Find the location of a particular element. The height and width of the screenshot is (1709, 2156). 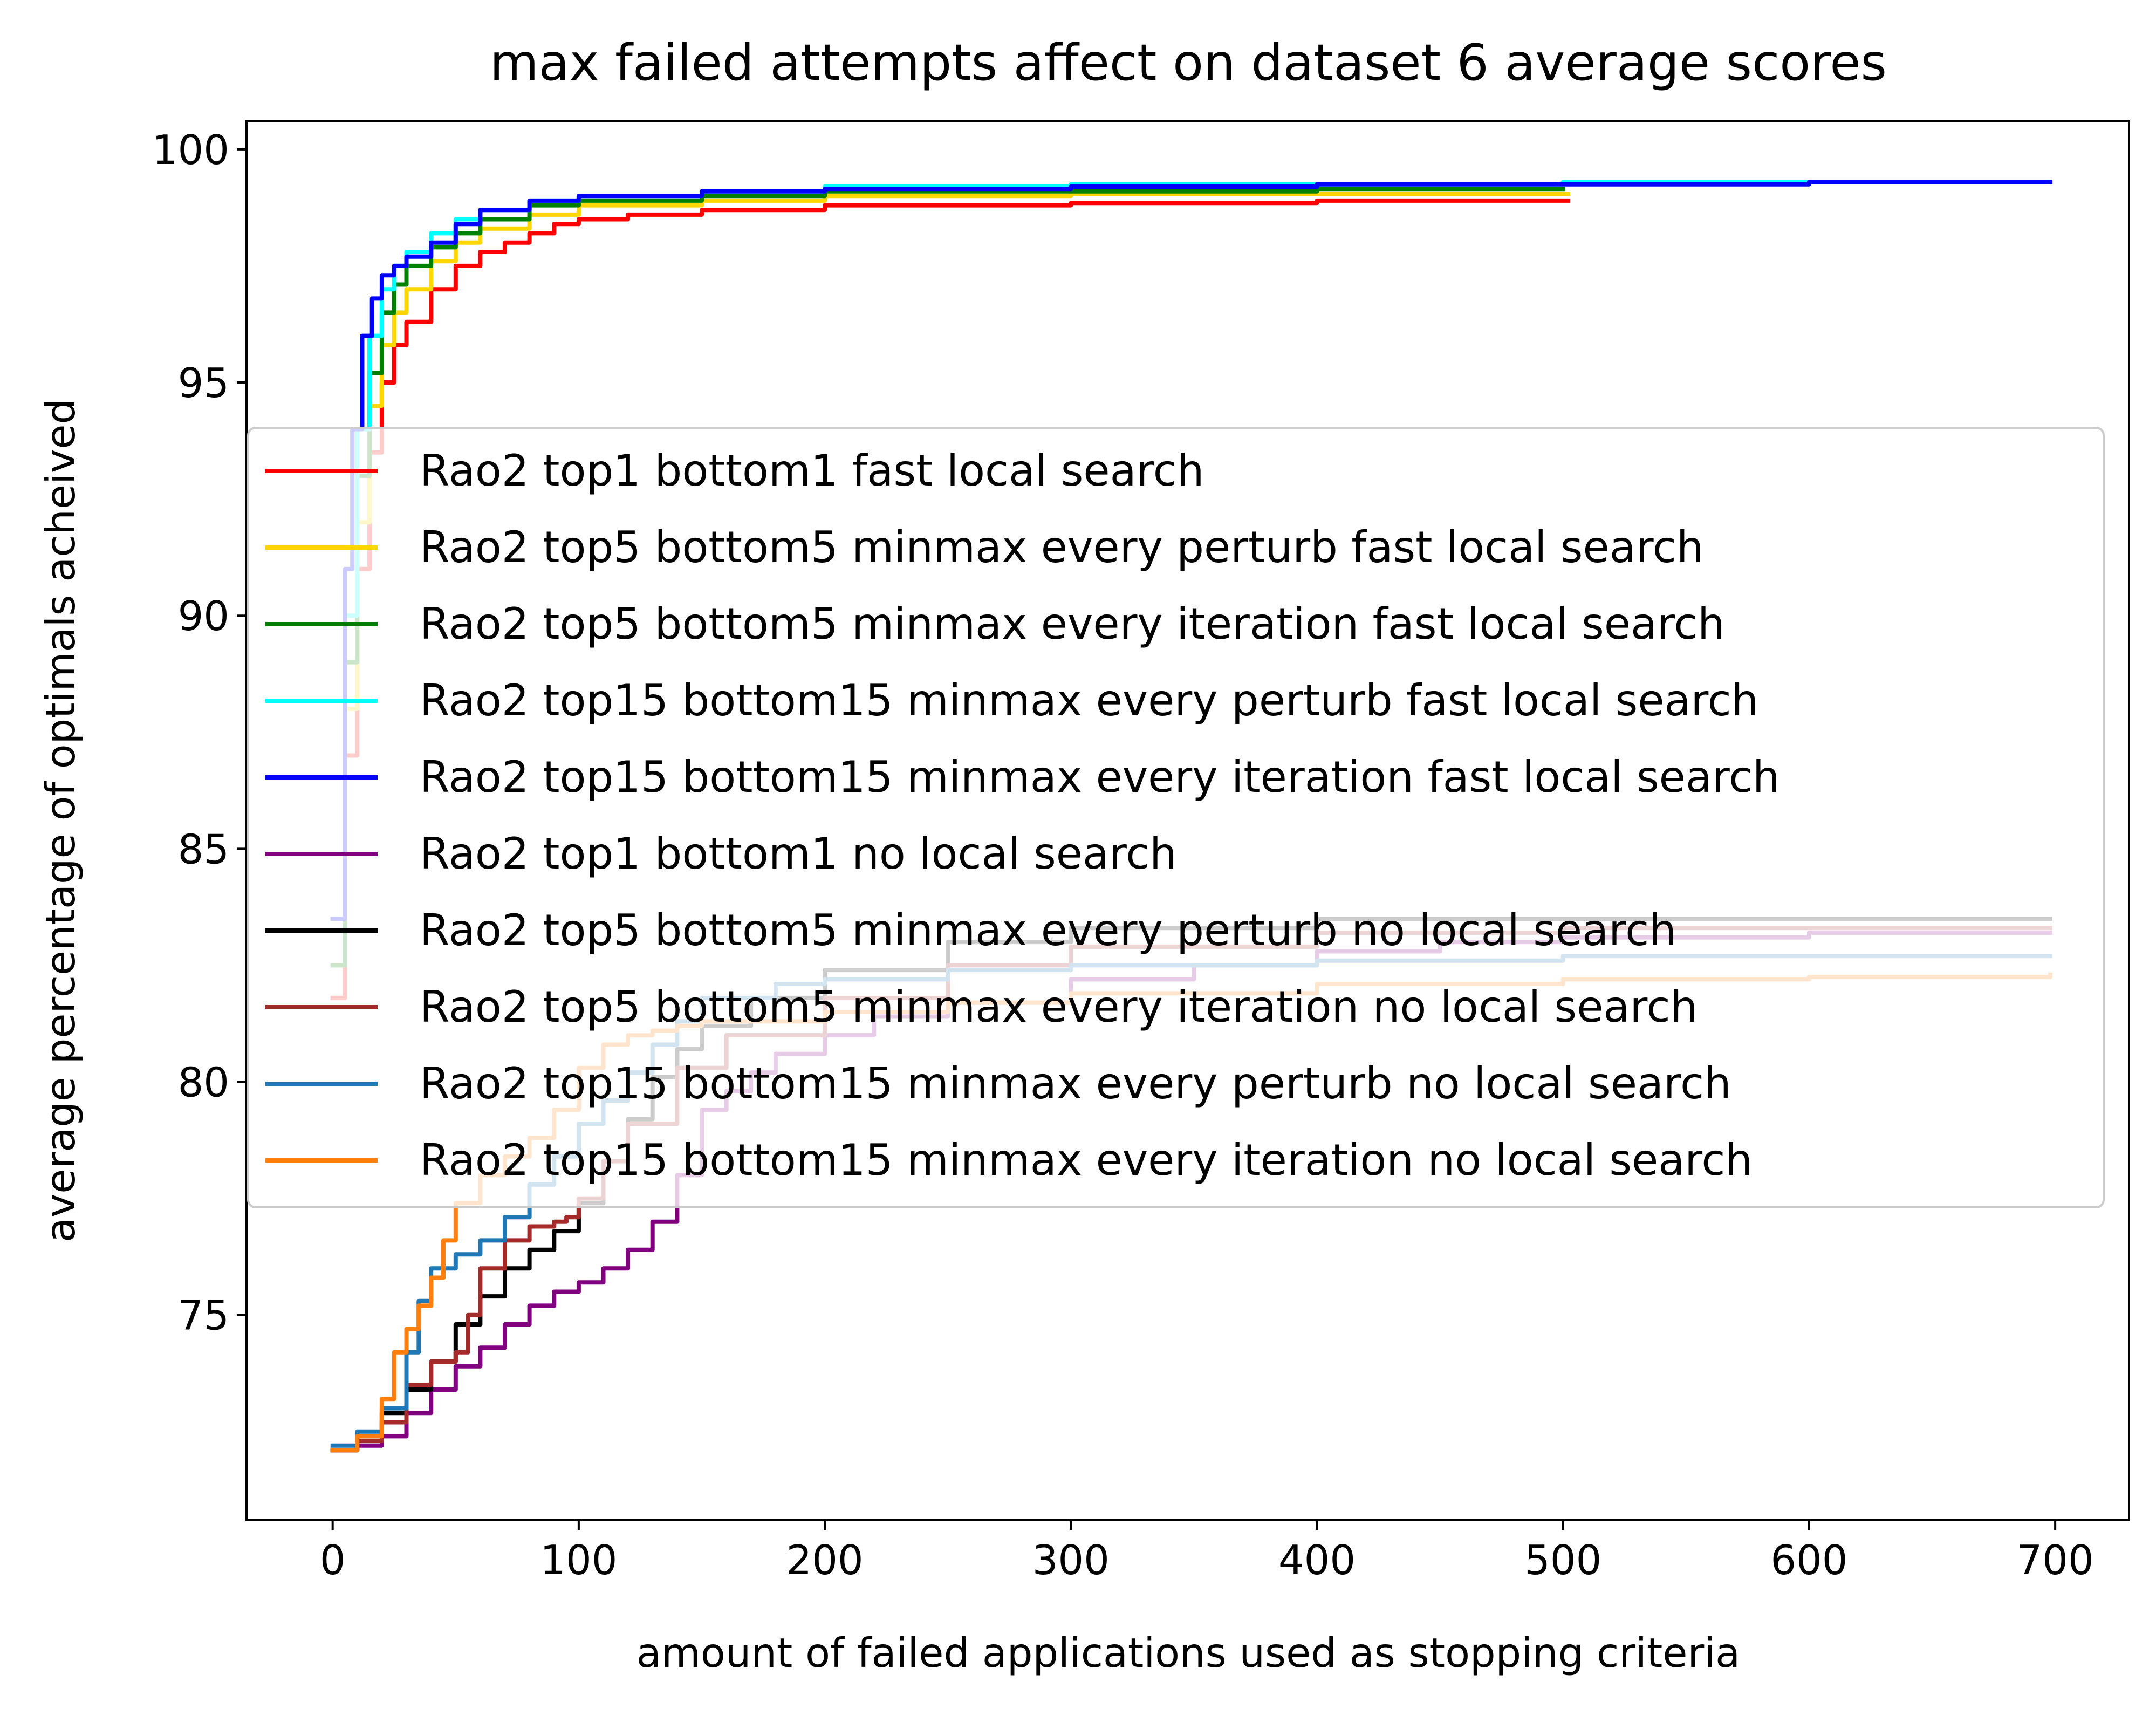

x-tick-label: 600 is located at coordinates (1808, 1560).